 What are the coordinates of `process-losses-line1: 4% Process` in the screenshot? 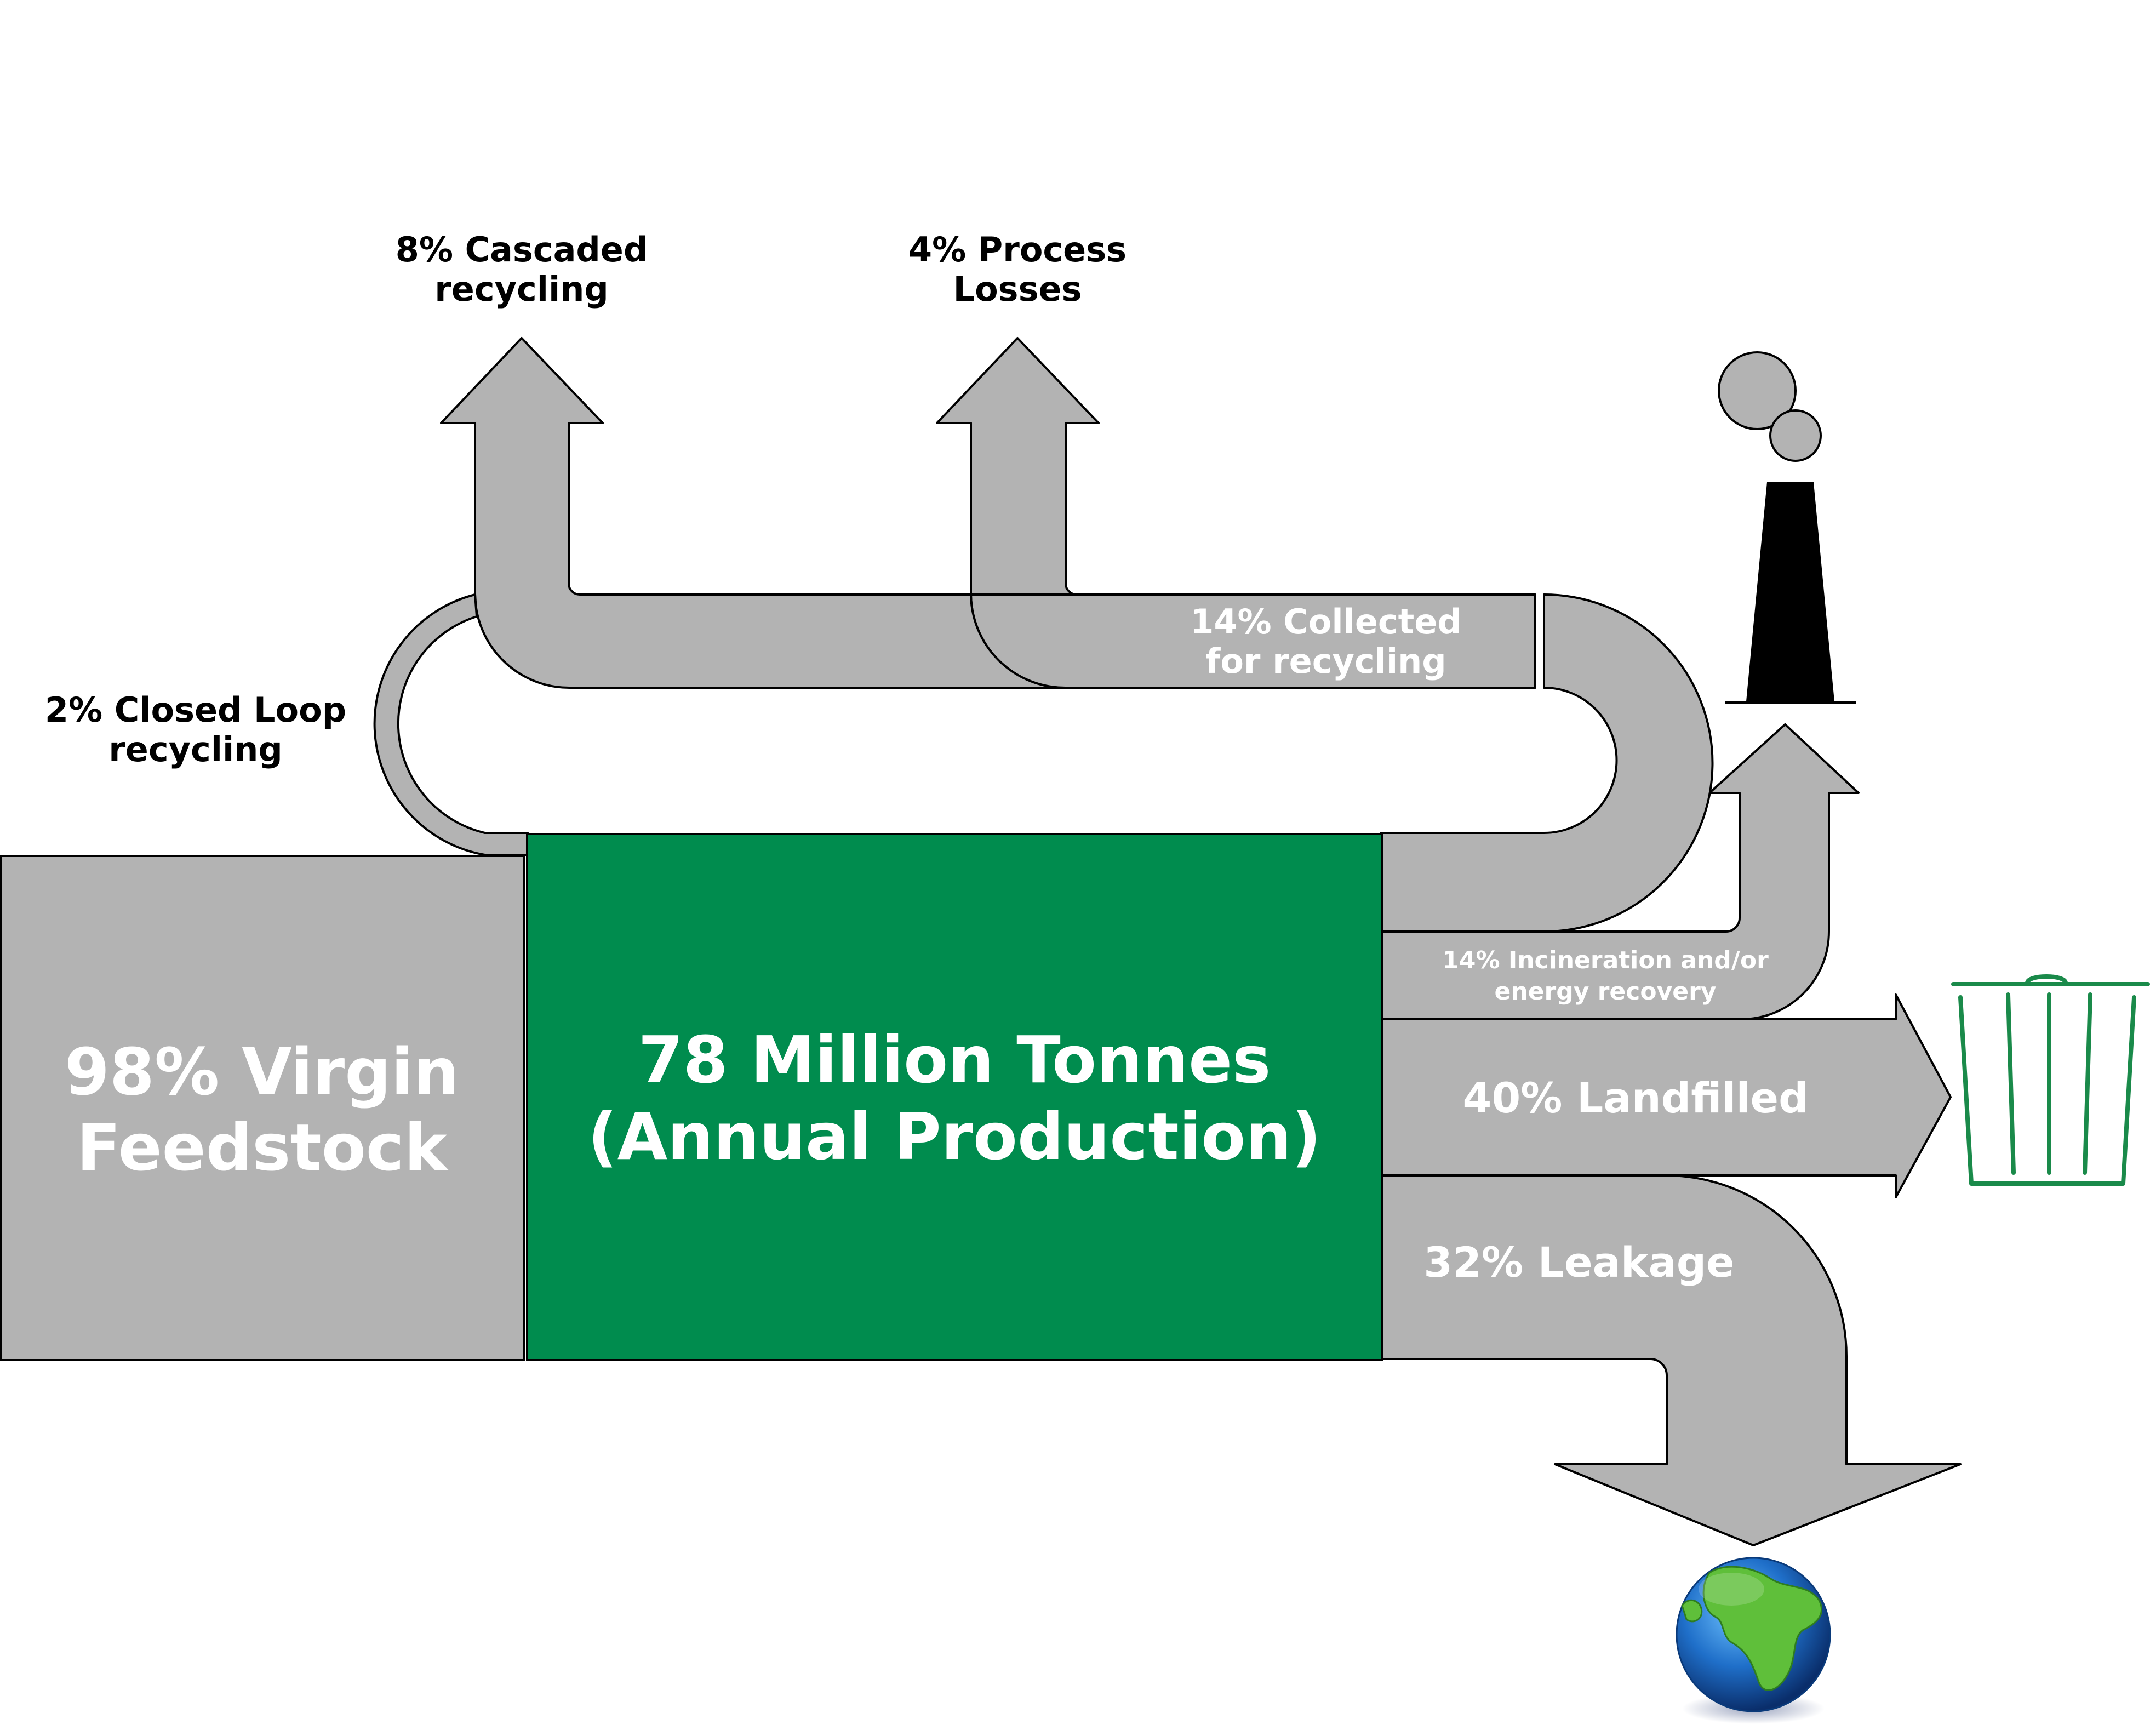 It's located at (1018, 250).